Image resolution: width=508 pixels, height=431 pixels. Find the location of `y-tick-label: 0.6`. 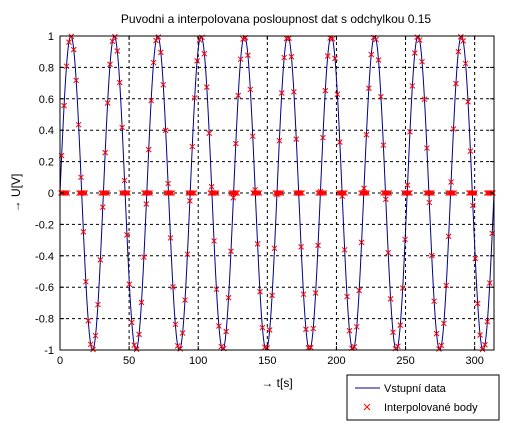

y-tick-label: 0.6 is located at coordinates (46, 100).